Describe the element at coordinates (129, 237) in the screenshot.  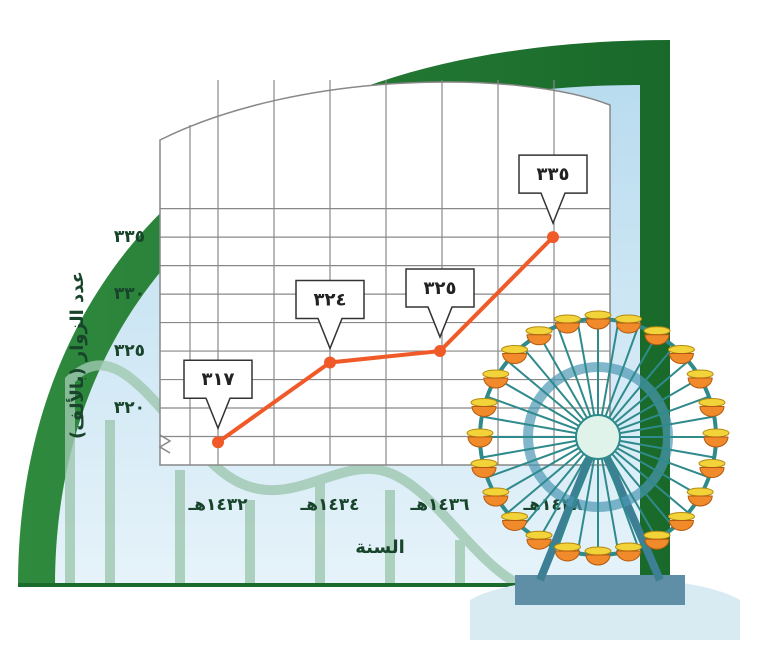
I see `y-tick-label: ٣٣٥` at that location.